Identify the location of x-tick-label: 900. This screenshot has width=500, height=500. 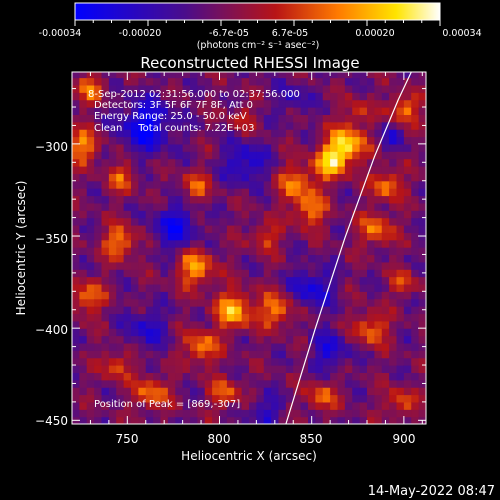
(404, 439).